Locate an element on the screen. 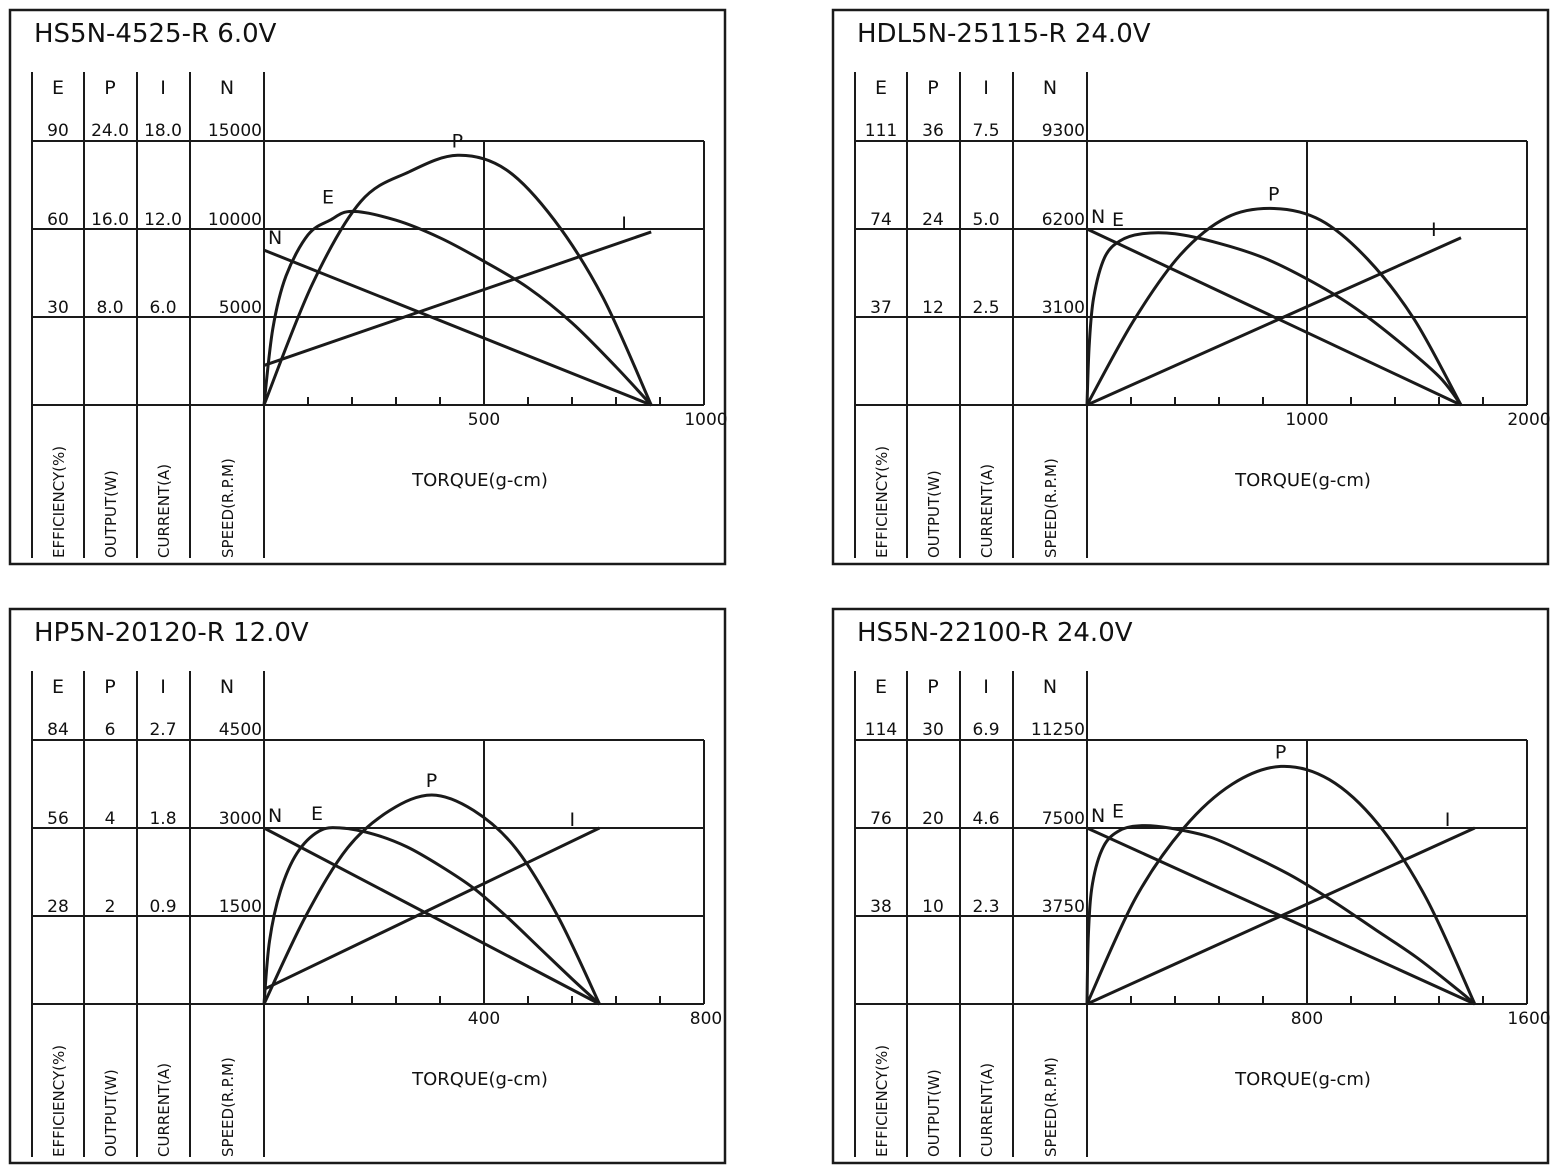  column-tick-label: 3750 is located at coordinates (1063, 907).